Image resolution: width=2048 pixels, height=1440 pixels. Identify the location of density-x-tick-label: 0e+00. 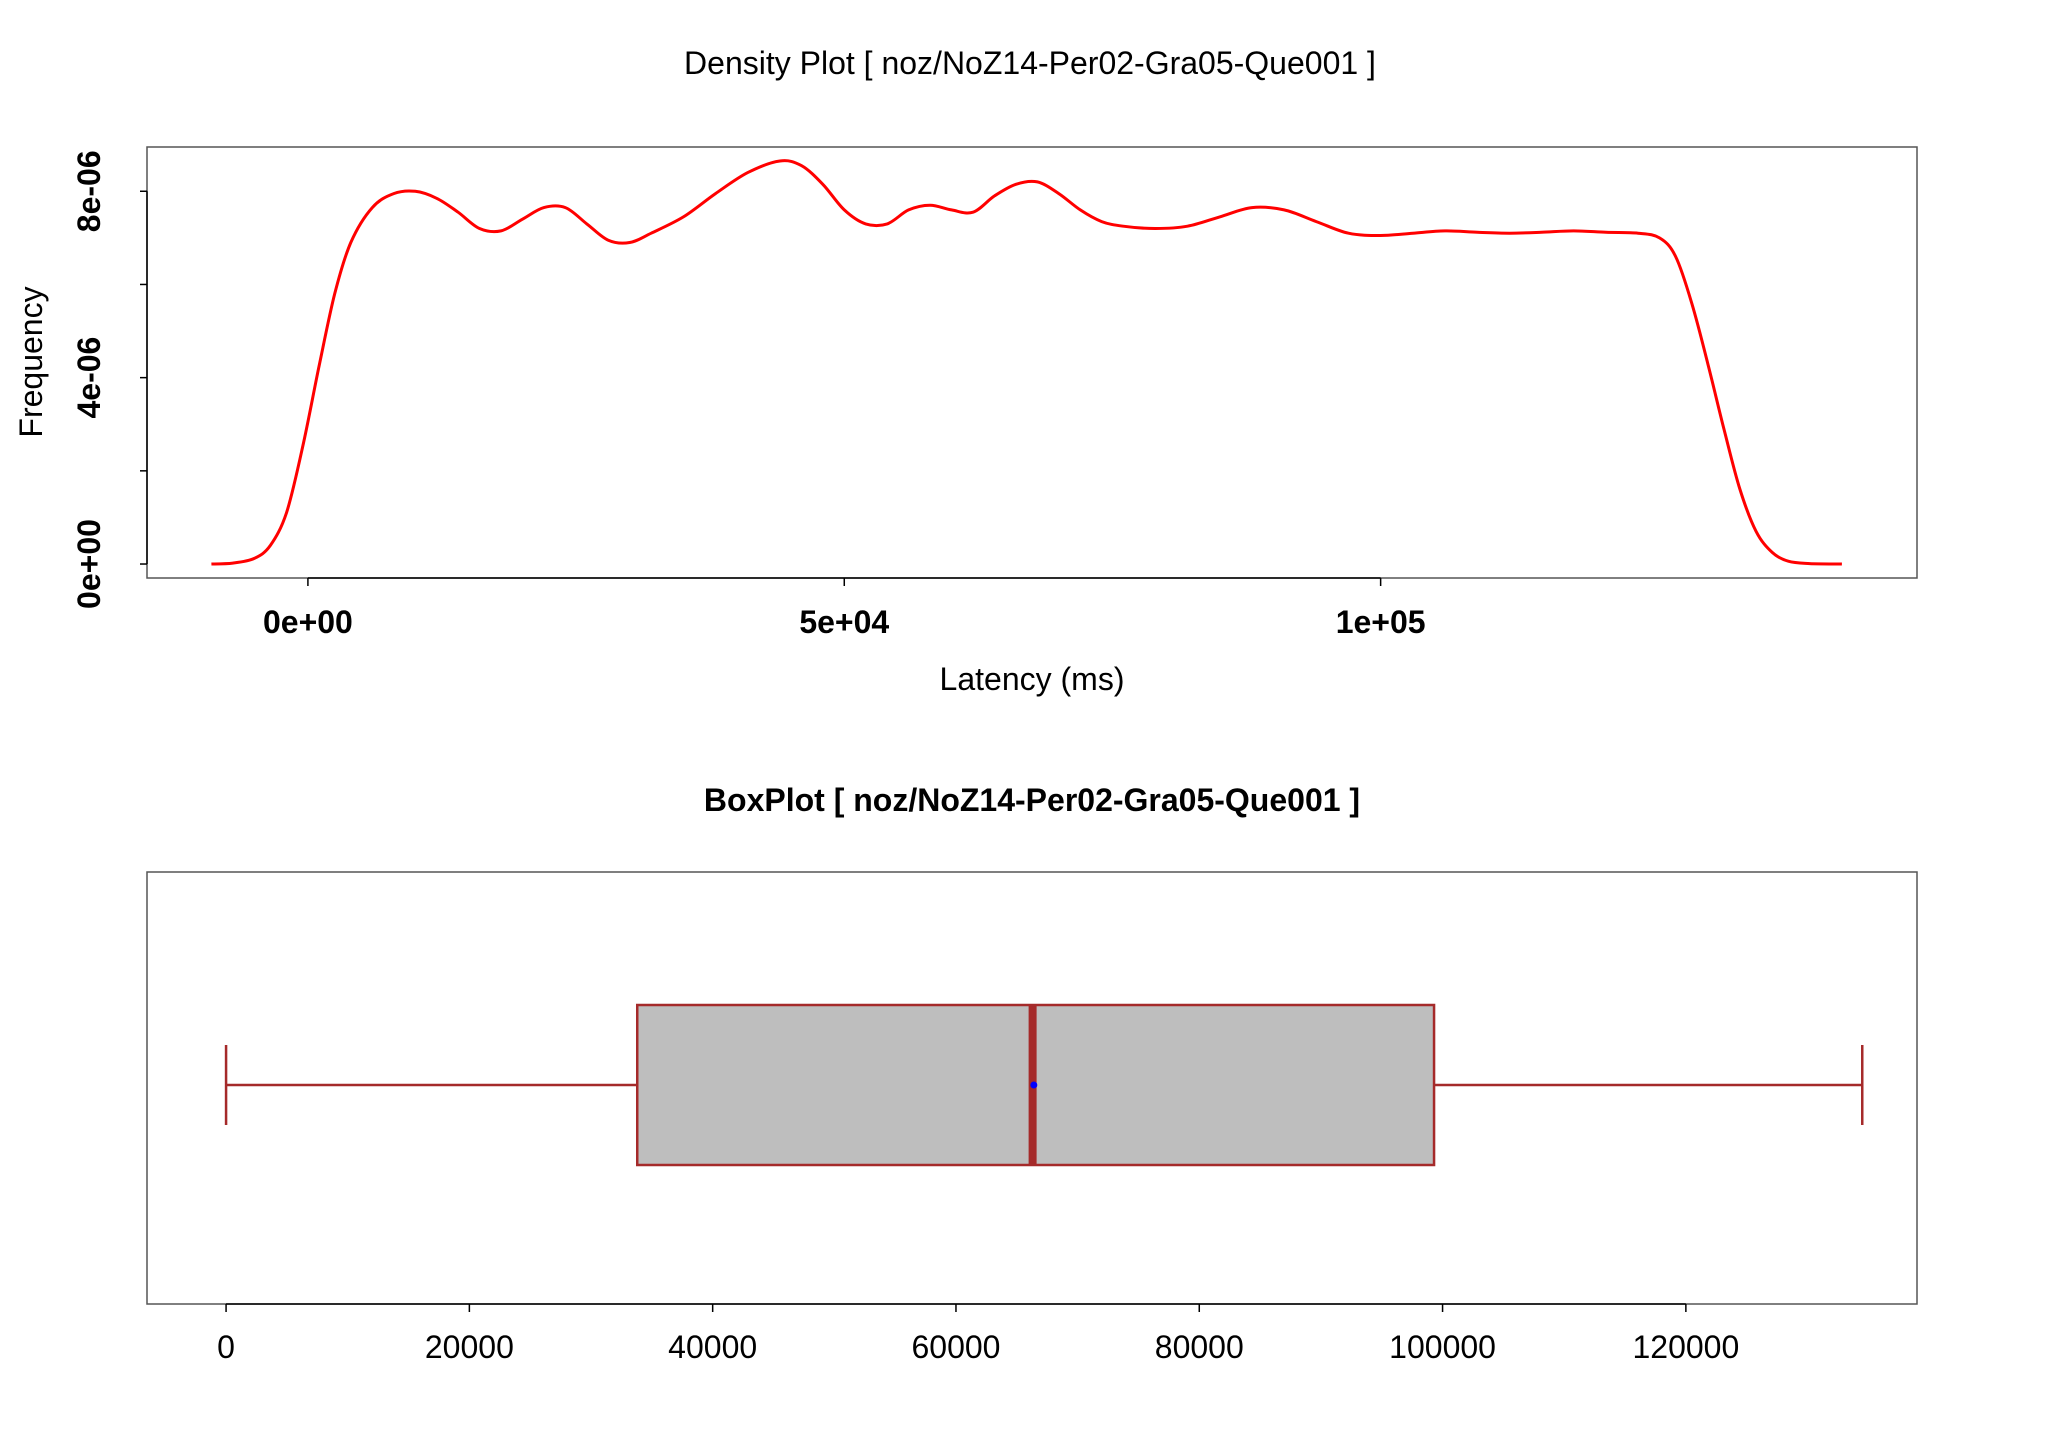
(308, 622).